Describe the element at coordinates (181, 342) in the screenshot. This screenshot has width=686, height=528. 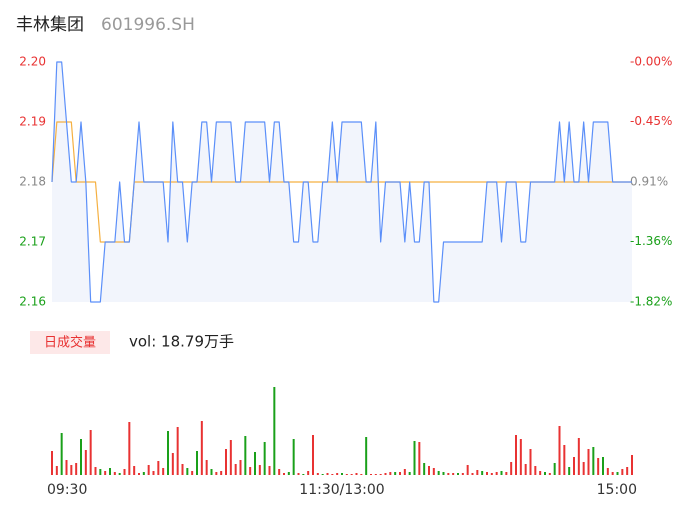
I see `volume-text: vol: 18.79万手` at that location.